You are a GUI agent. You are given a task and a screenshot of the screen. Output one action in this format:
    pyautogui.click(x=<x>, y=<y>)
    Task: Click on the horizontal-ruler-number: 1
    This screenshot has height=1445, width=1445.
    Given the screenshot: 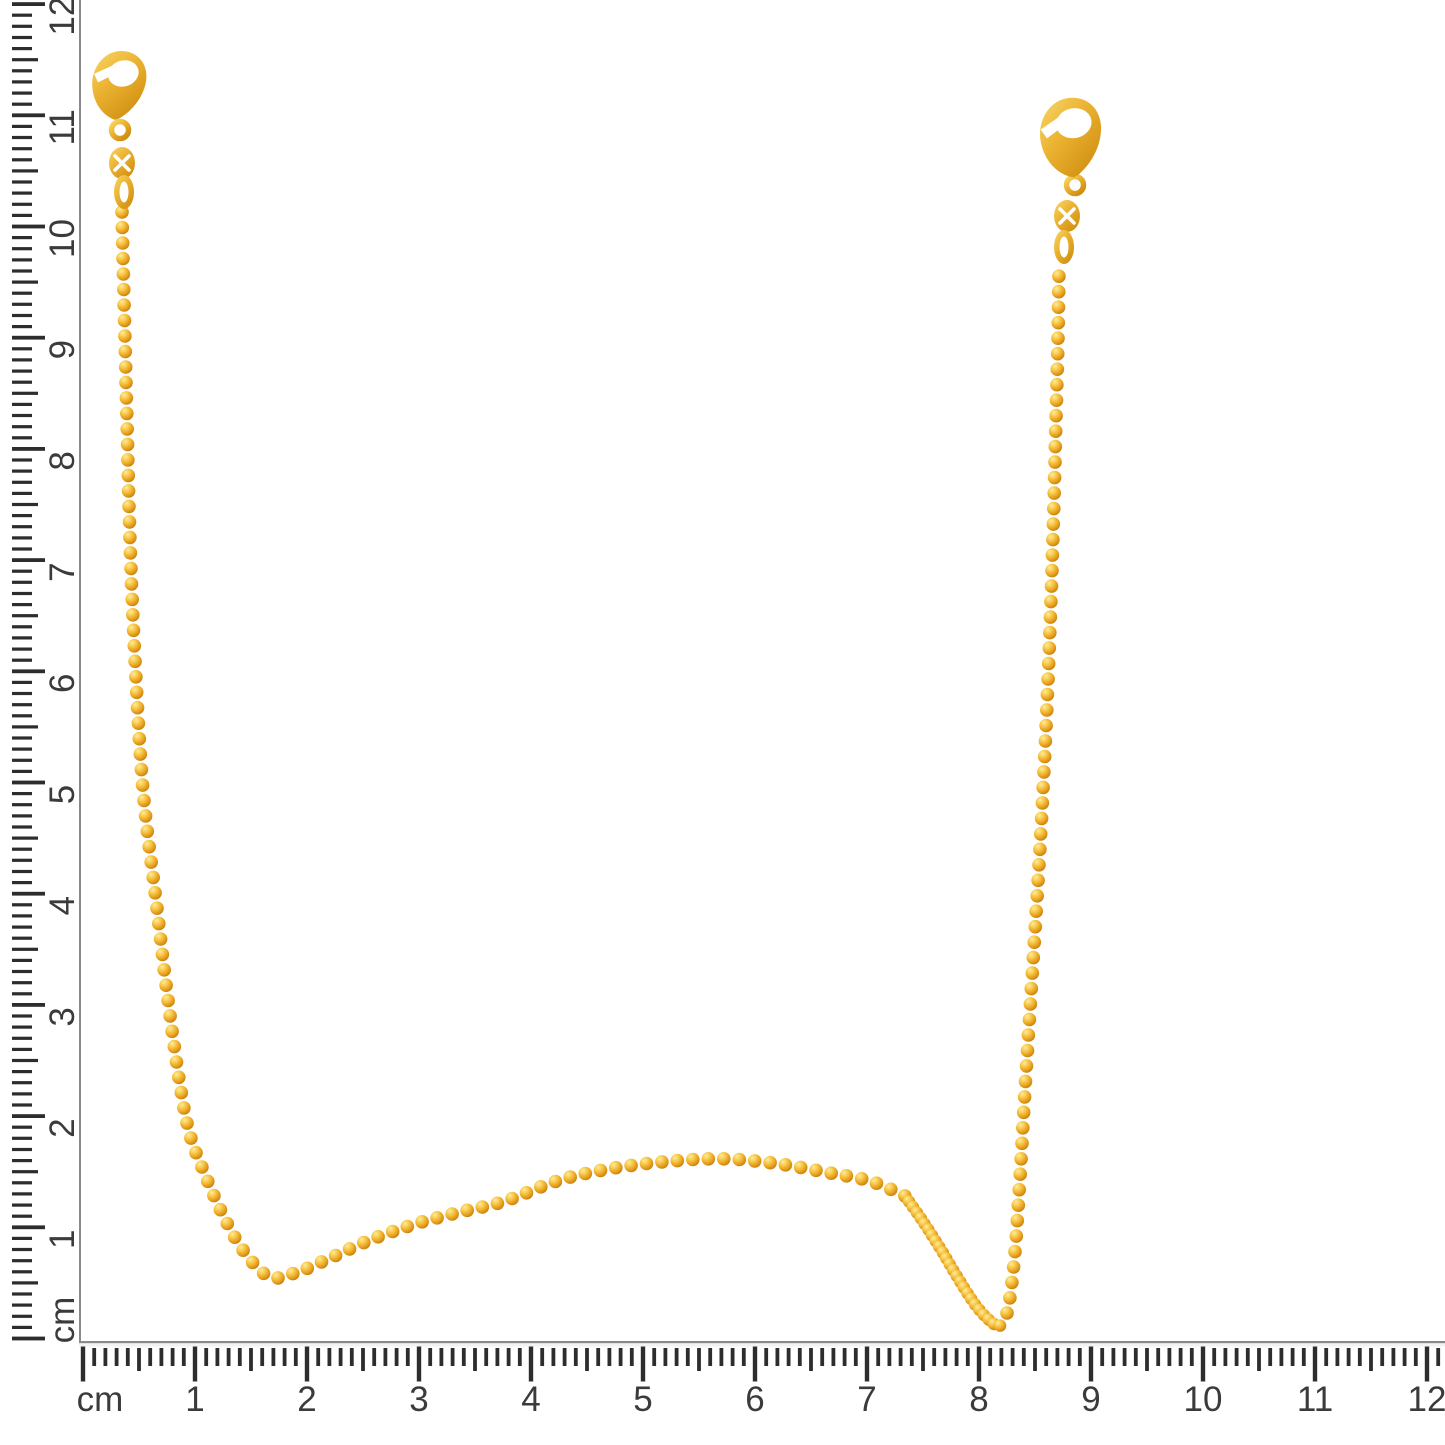 What is the action you would take?
    pyautogui.click(x=194, y=1399)
    